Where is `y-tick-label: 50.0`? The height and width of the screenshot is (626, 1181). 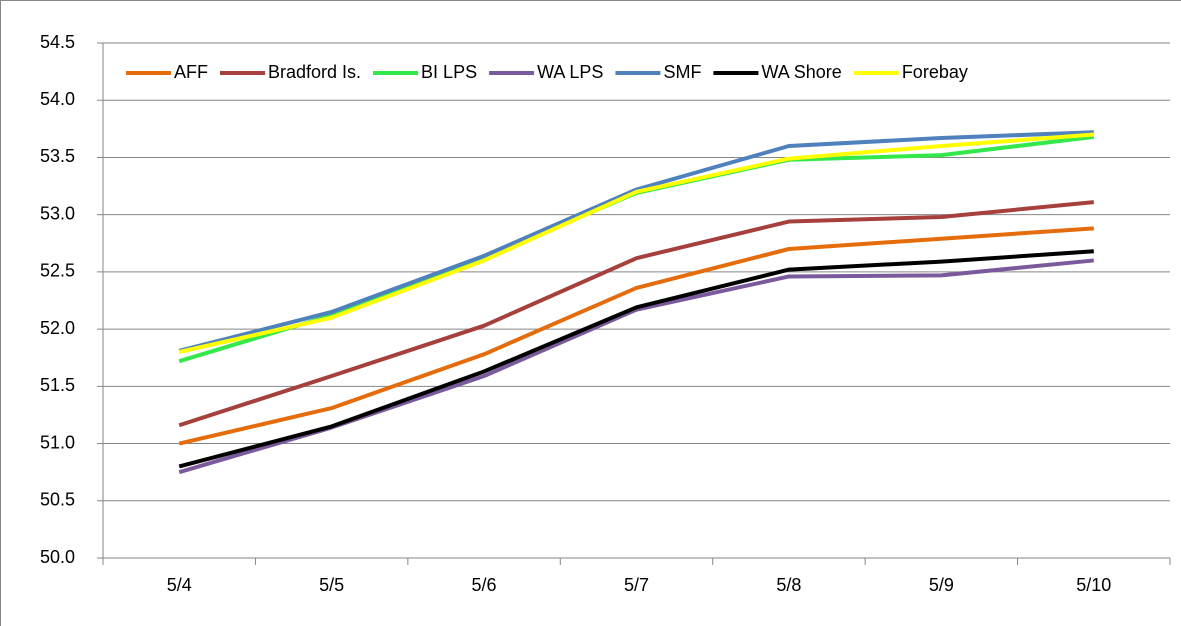
y-tick-label: 50.0 is located at coordinates (57, 557).